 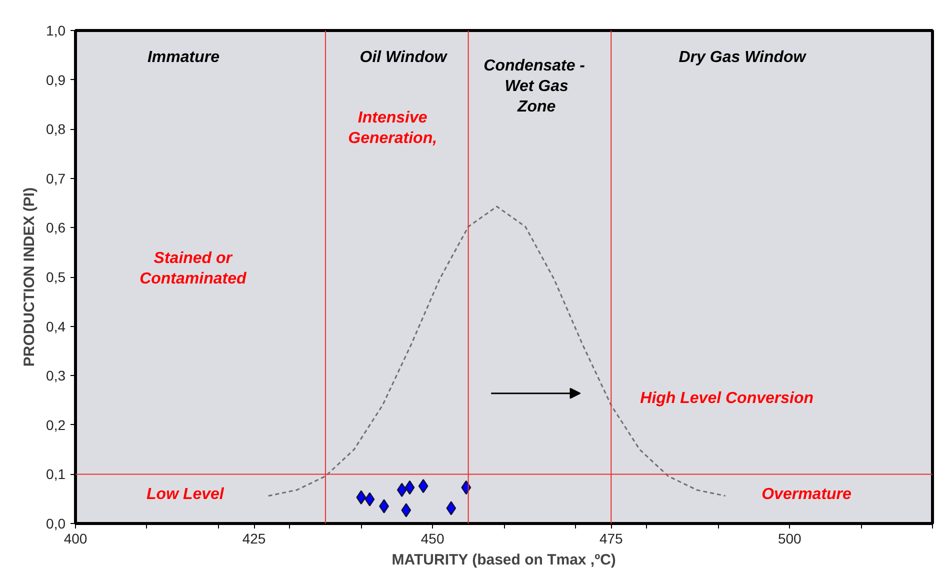 What do you see at coordinates (611, 538) in the screenshot?
I see `x-tick-label: 475` at bounding box center [611, 538].